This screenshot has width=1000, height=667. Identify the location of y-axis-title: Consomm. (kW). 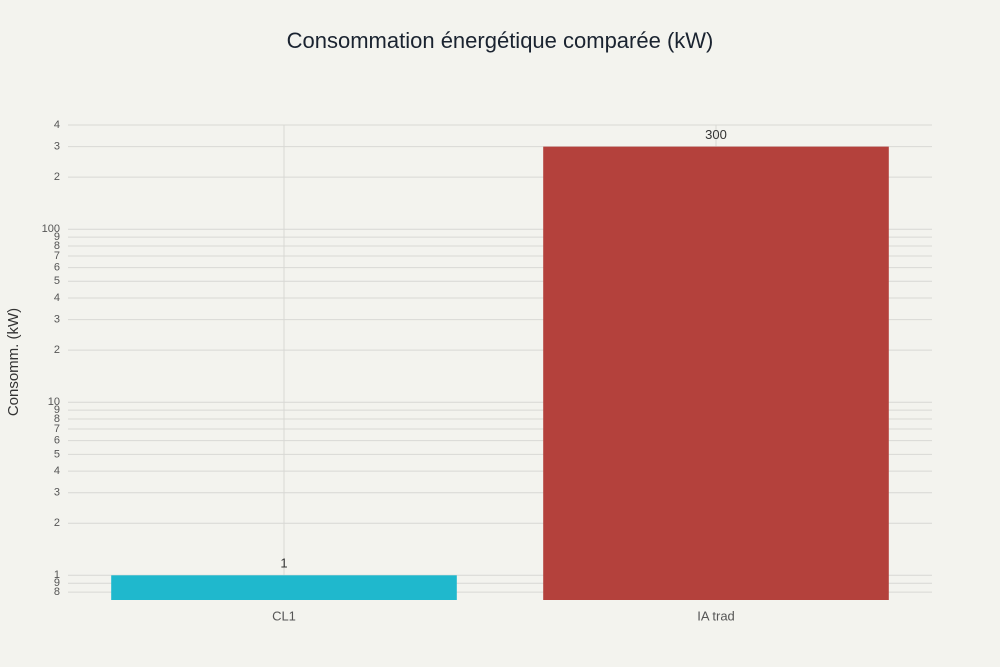
(13, 362).